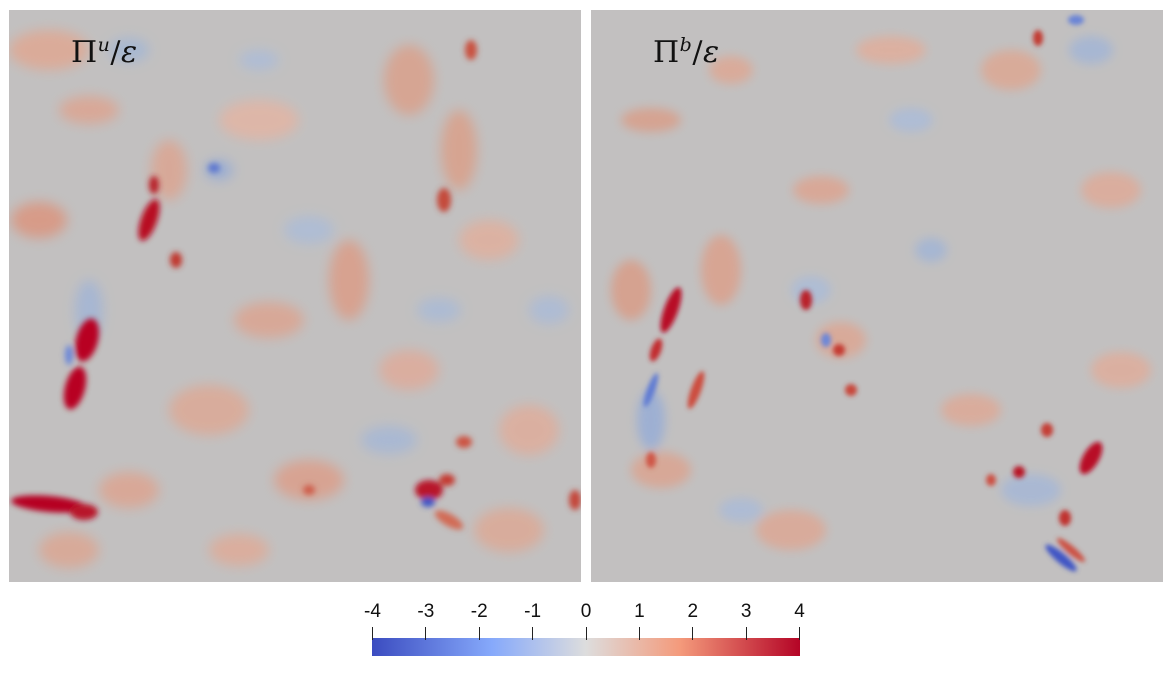  I want to click on colorbar-tick-label: 1, so click(639, 611).